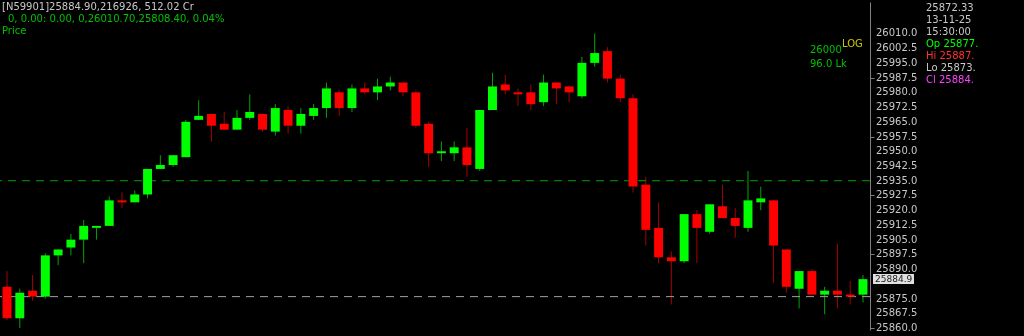 This screenshot has width=1024, height=336. Describe the element at coordinates (948, 32) in the screenshot. I see `text: 15:30:00` at that location.